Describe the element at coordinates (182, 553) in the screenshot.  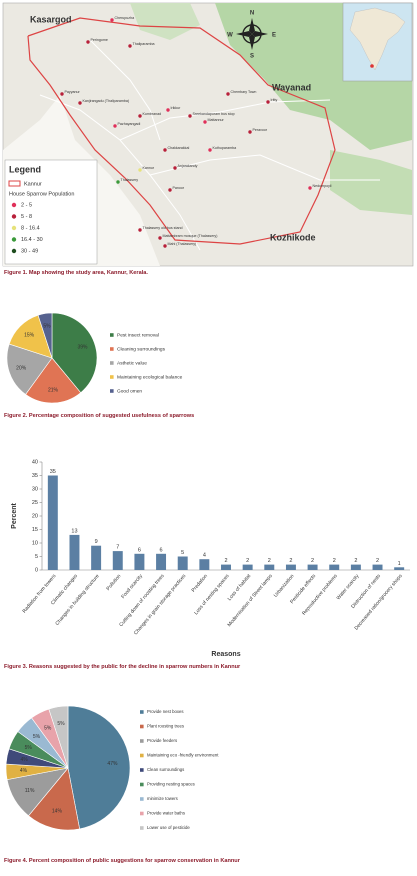
I see `bar-value-label: 5` at that location.